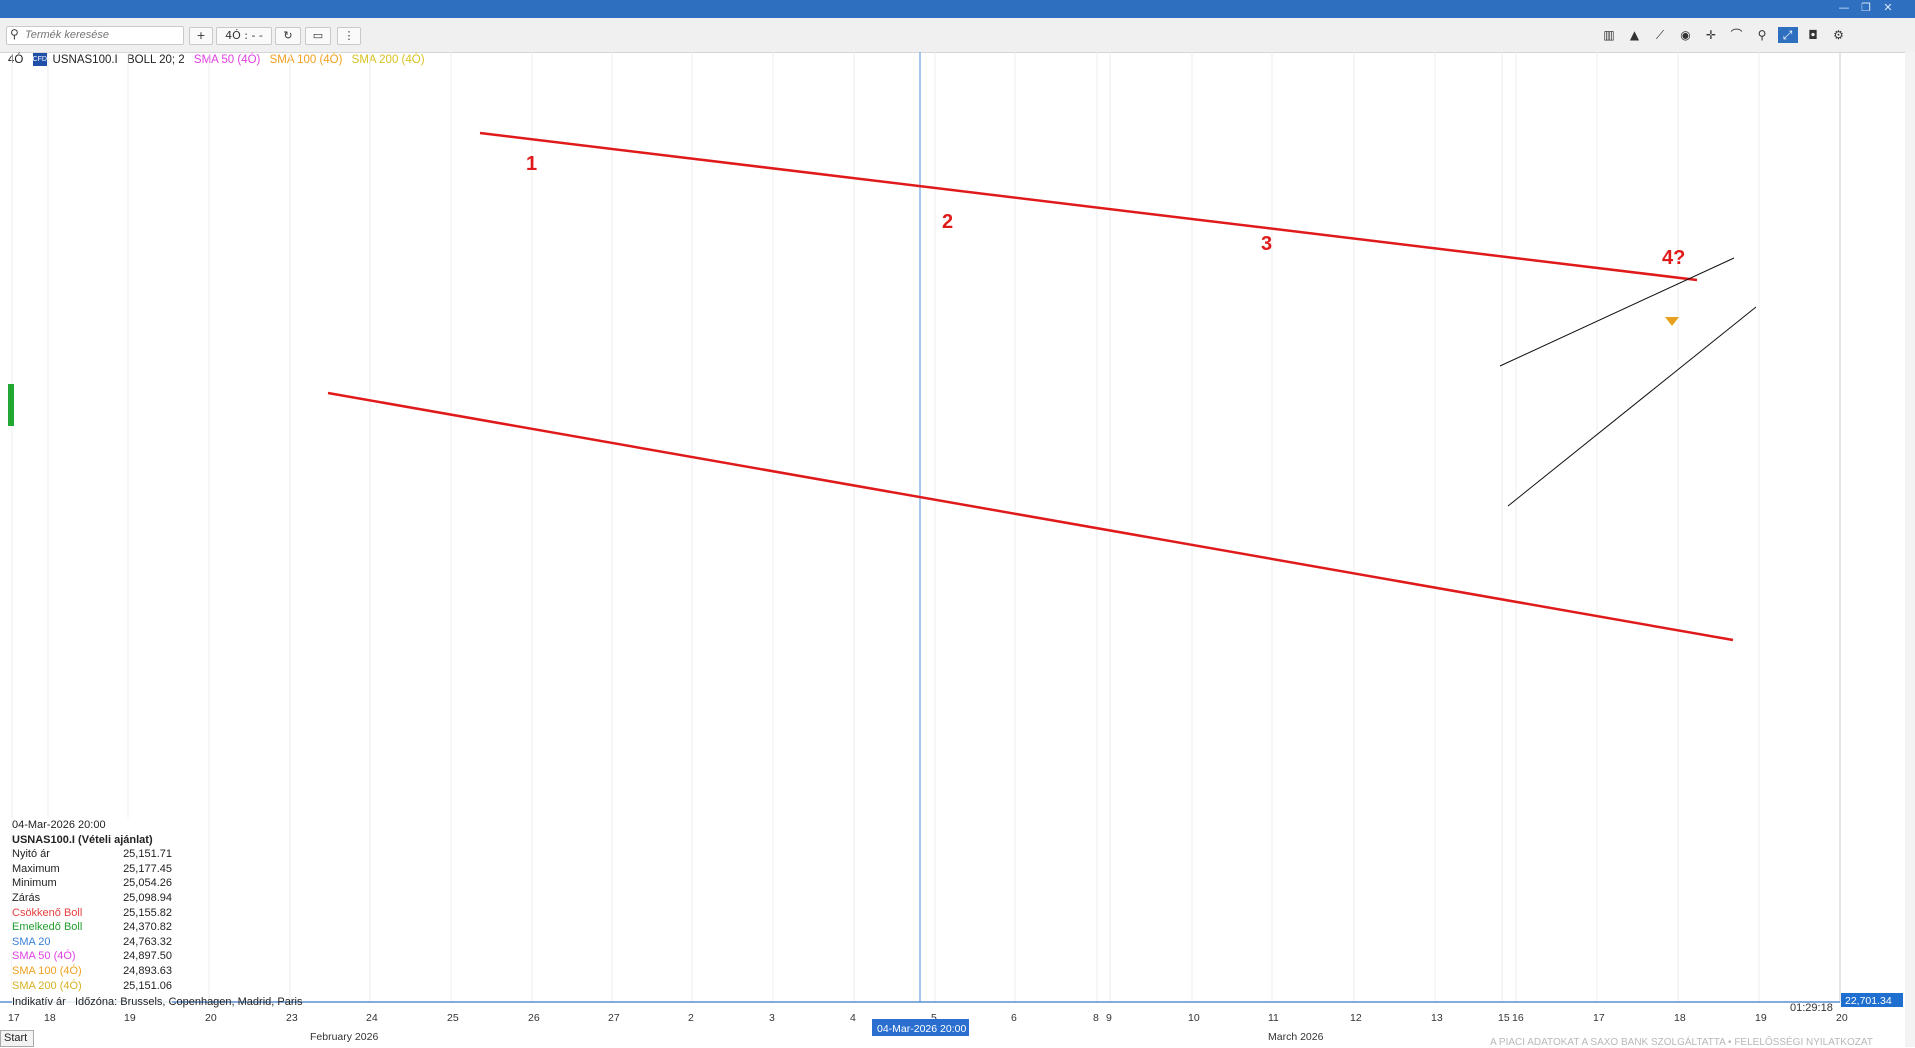  What do you see at coordinates (147, 897) in the screenshot?
I see `infobox-value: 25,098.94` at bounding box center [147, 897].